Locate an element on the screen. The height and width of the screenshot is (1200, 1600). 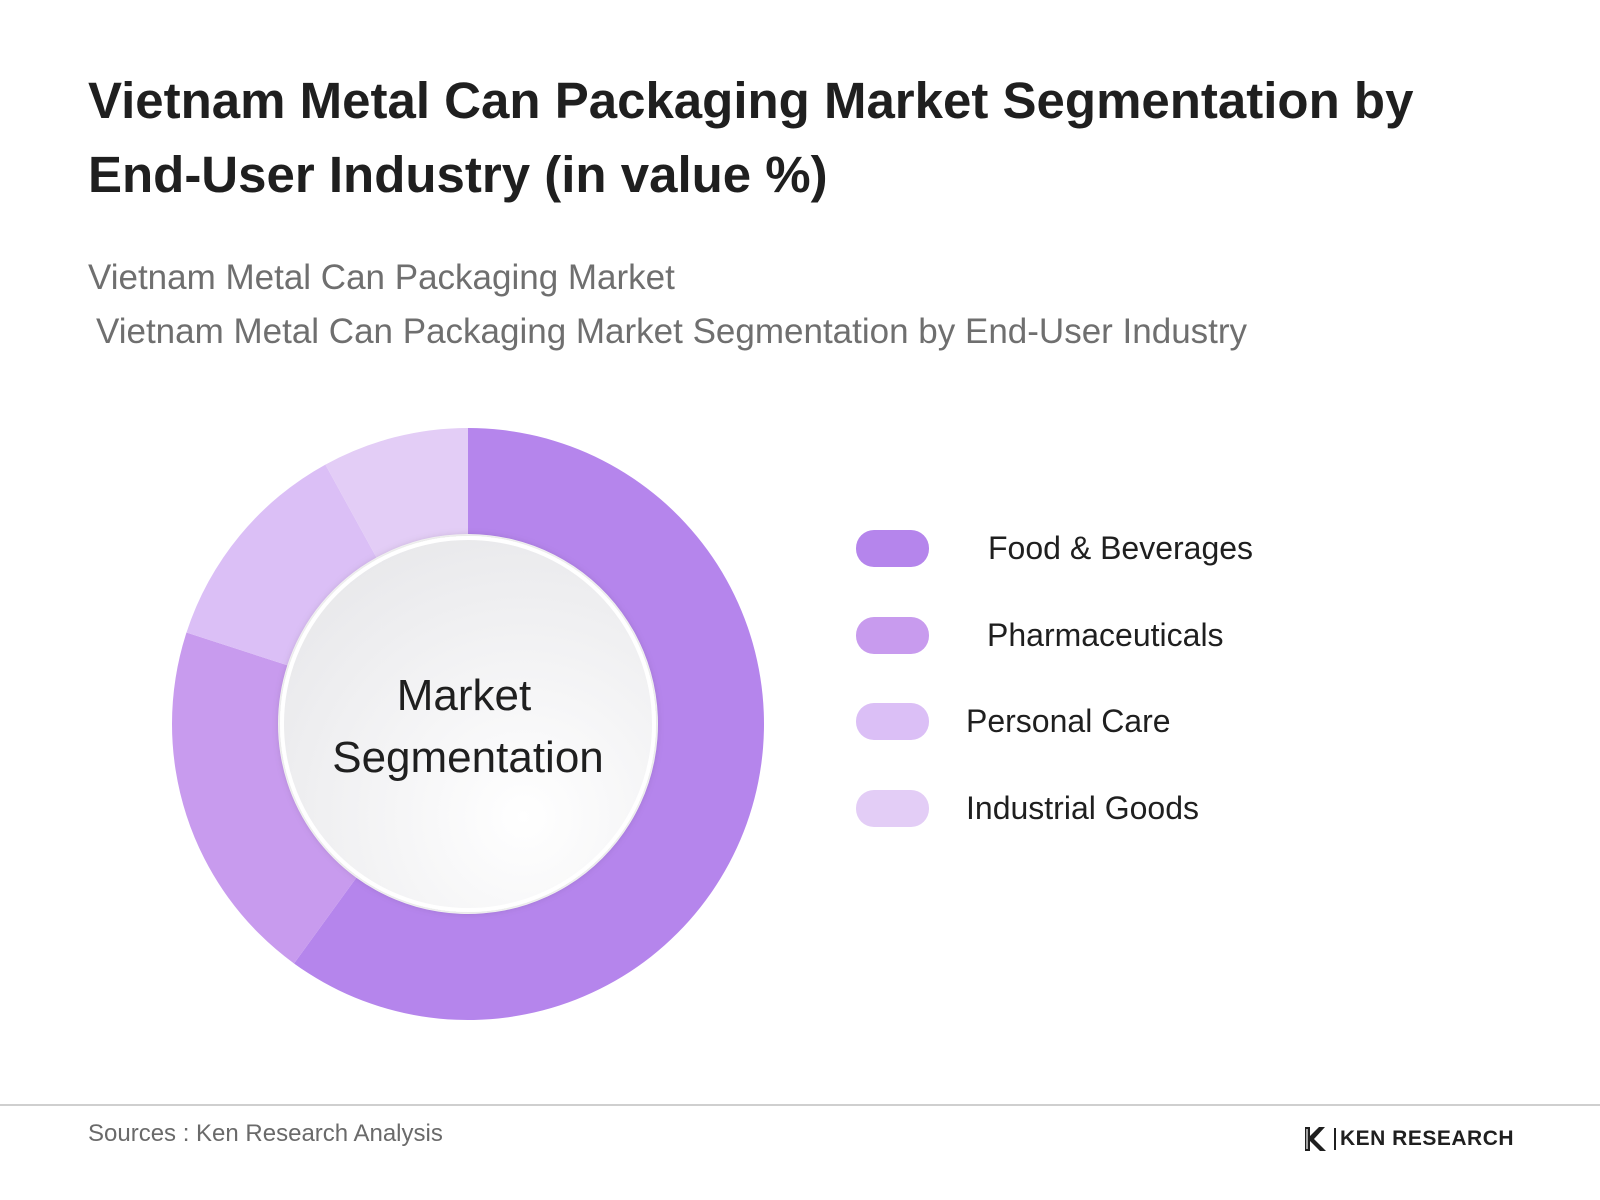
ken-research-logo-icon is located at coordinates (1315, 1139).